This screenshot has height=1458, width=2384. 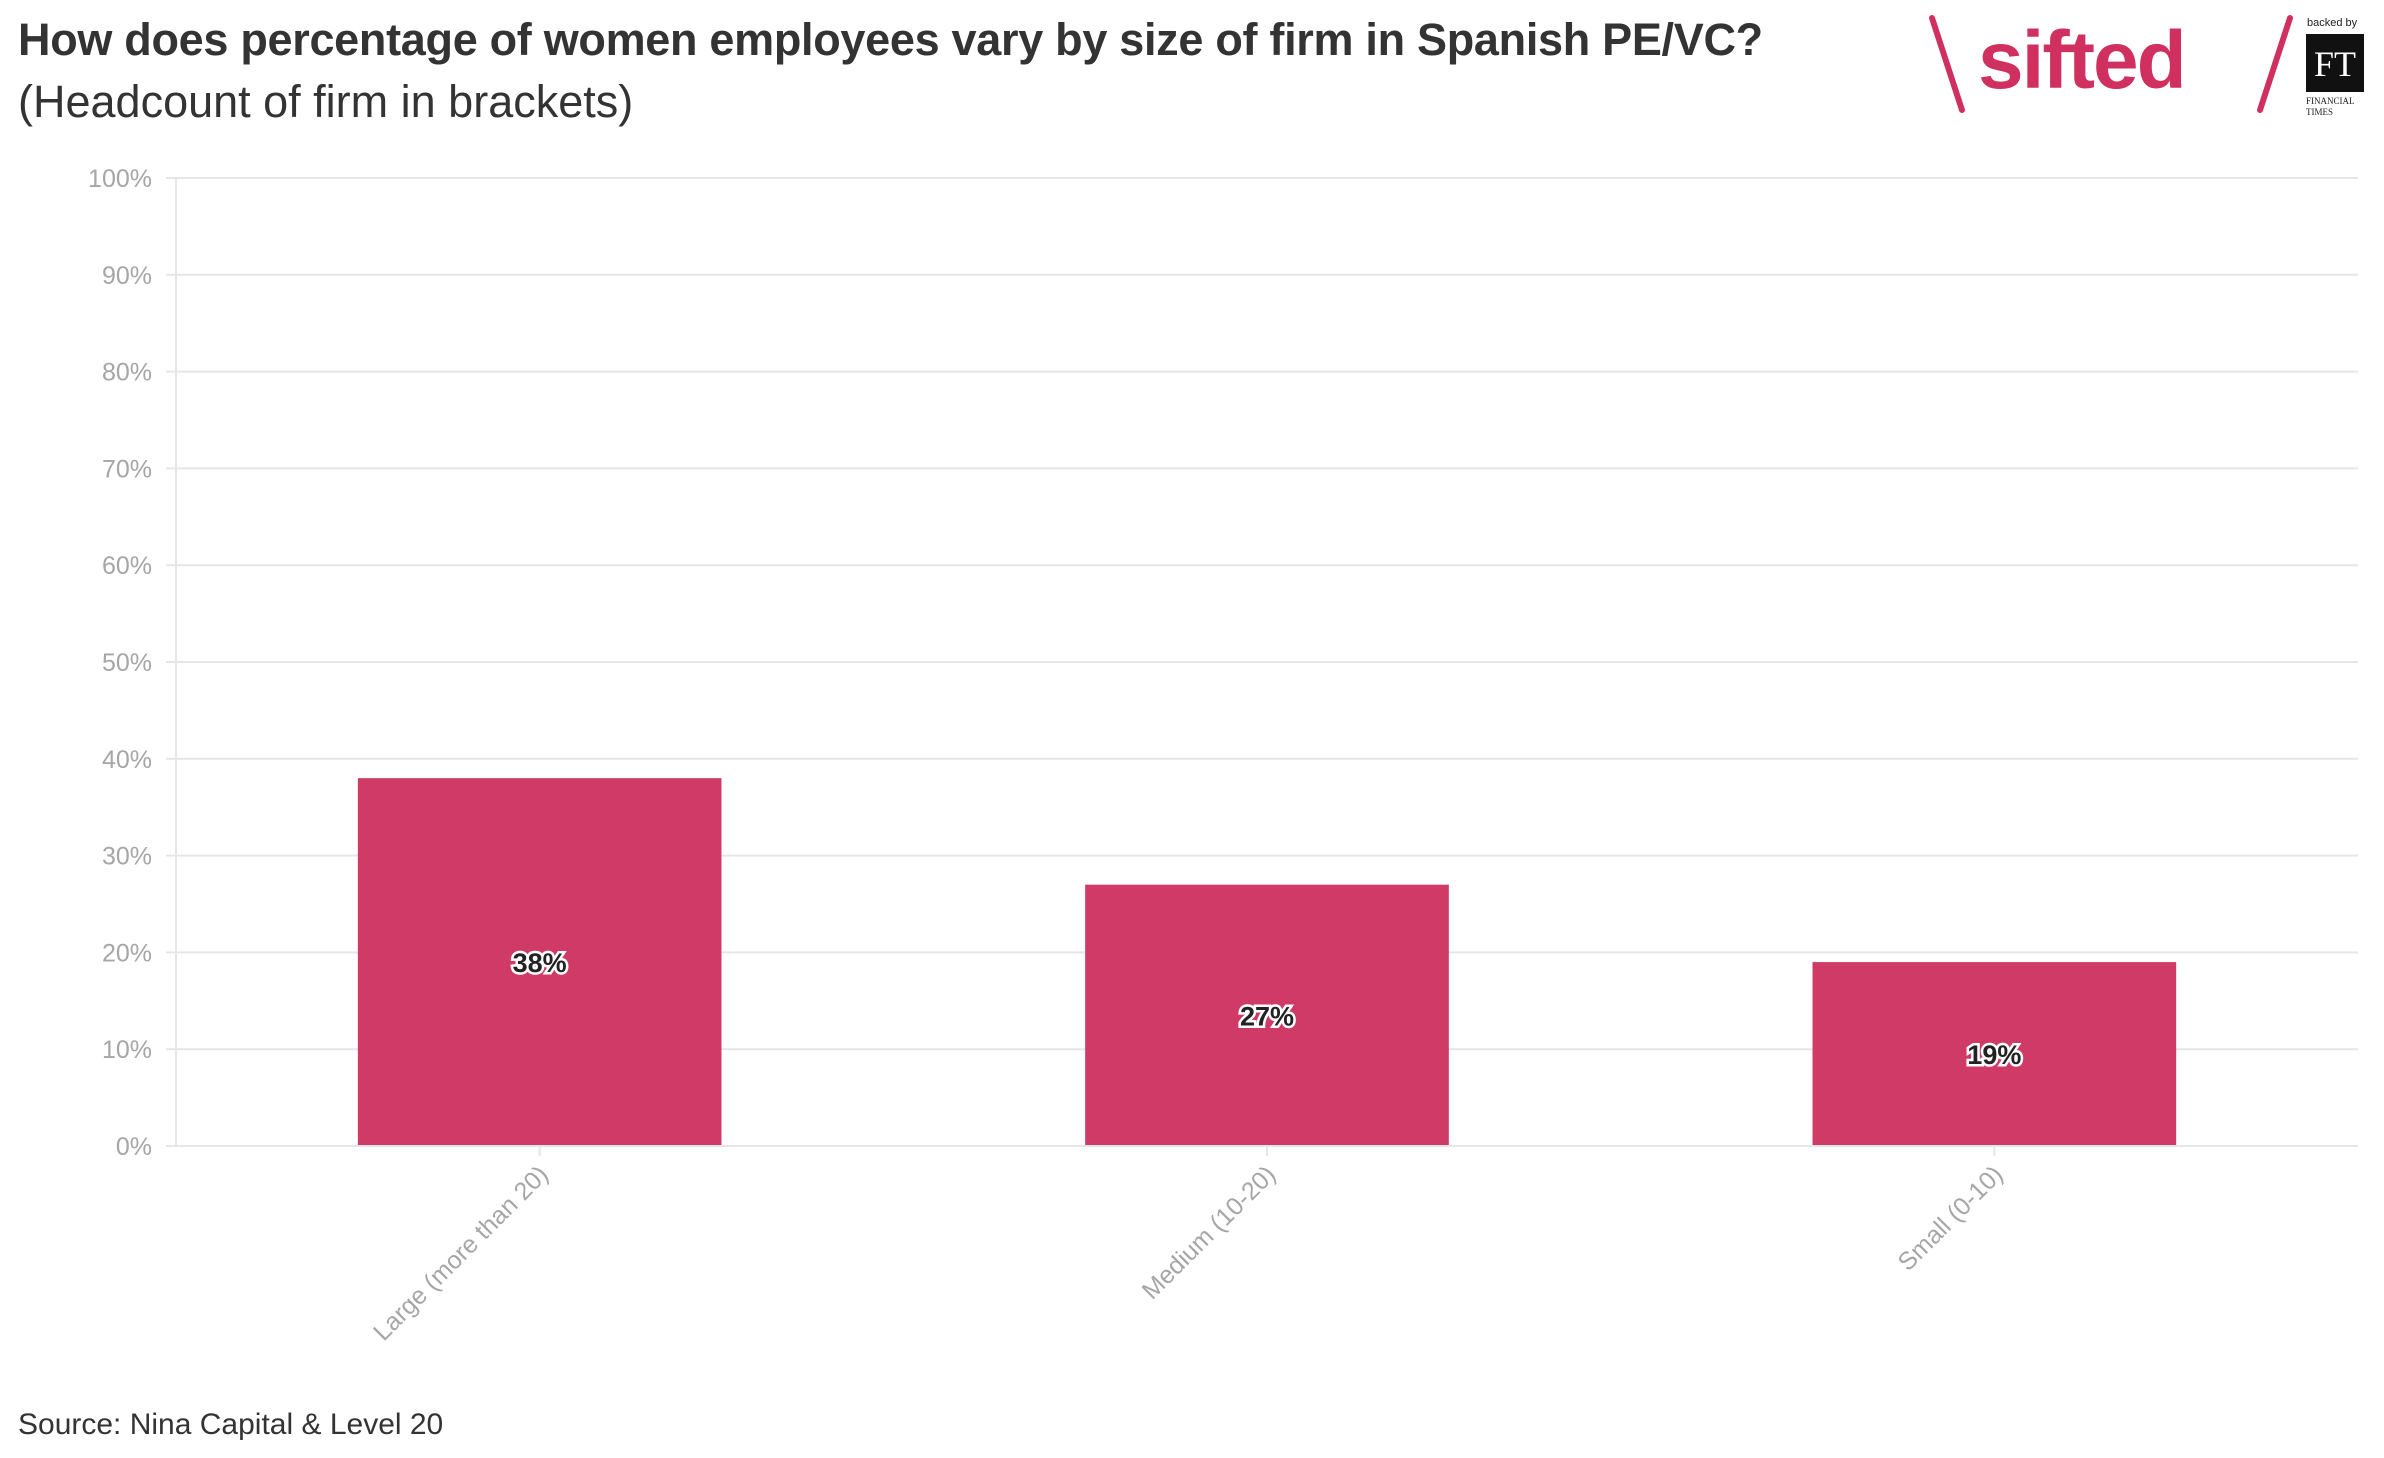 I want to click on ft-logo-icon, so click(x=2335, y=63).